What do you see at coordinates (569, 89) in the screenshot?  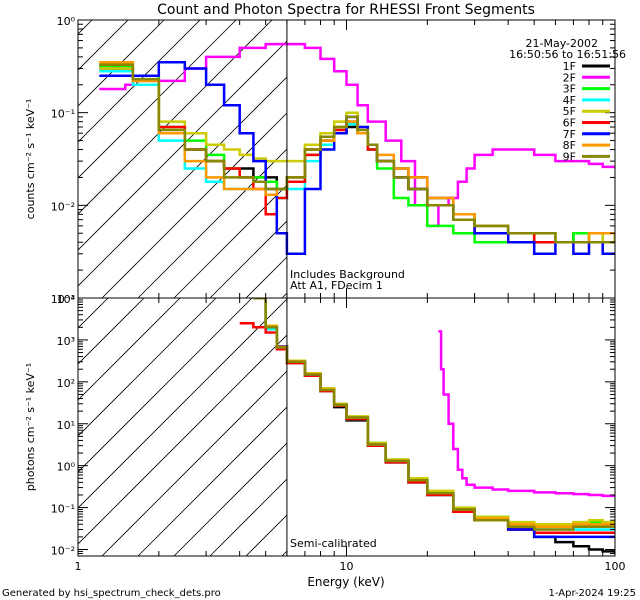 I see `legend-label-3f: 3F` at bounding box center [569, 89].